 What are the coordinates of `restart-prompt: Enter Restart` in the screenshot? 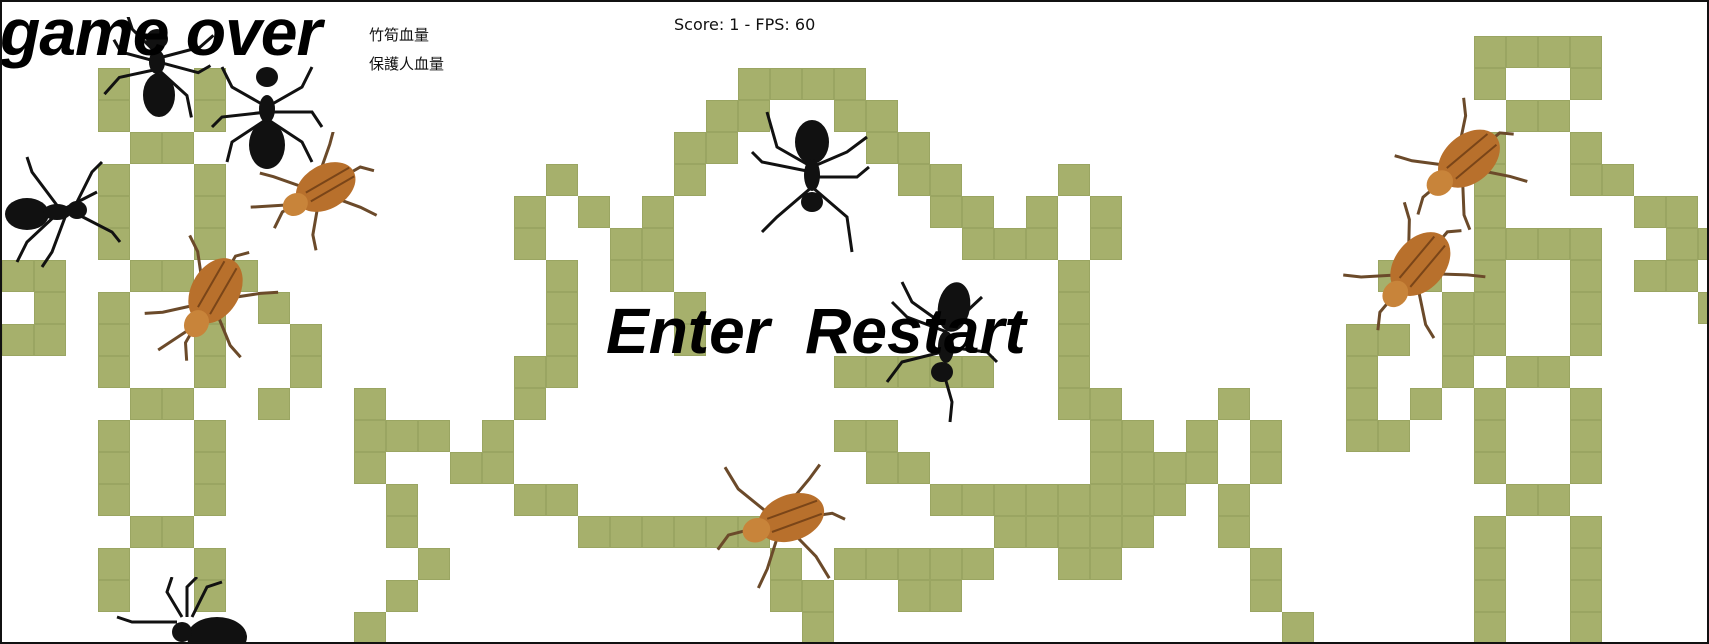 It's located at (816, 331).